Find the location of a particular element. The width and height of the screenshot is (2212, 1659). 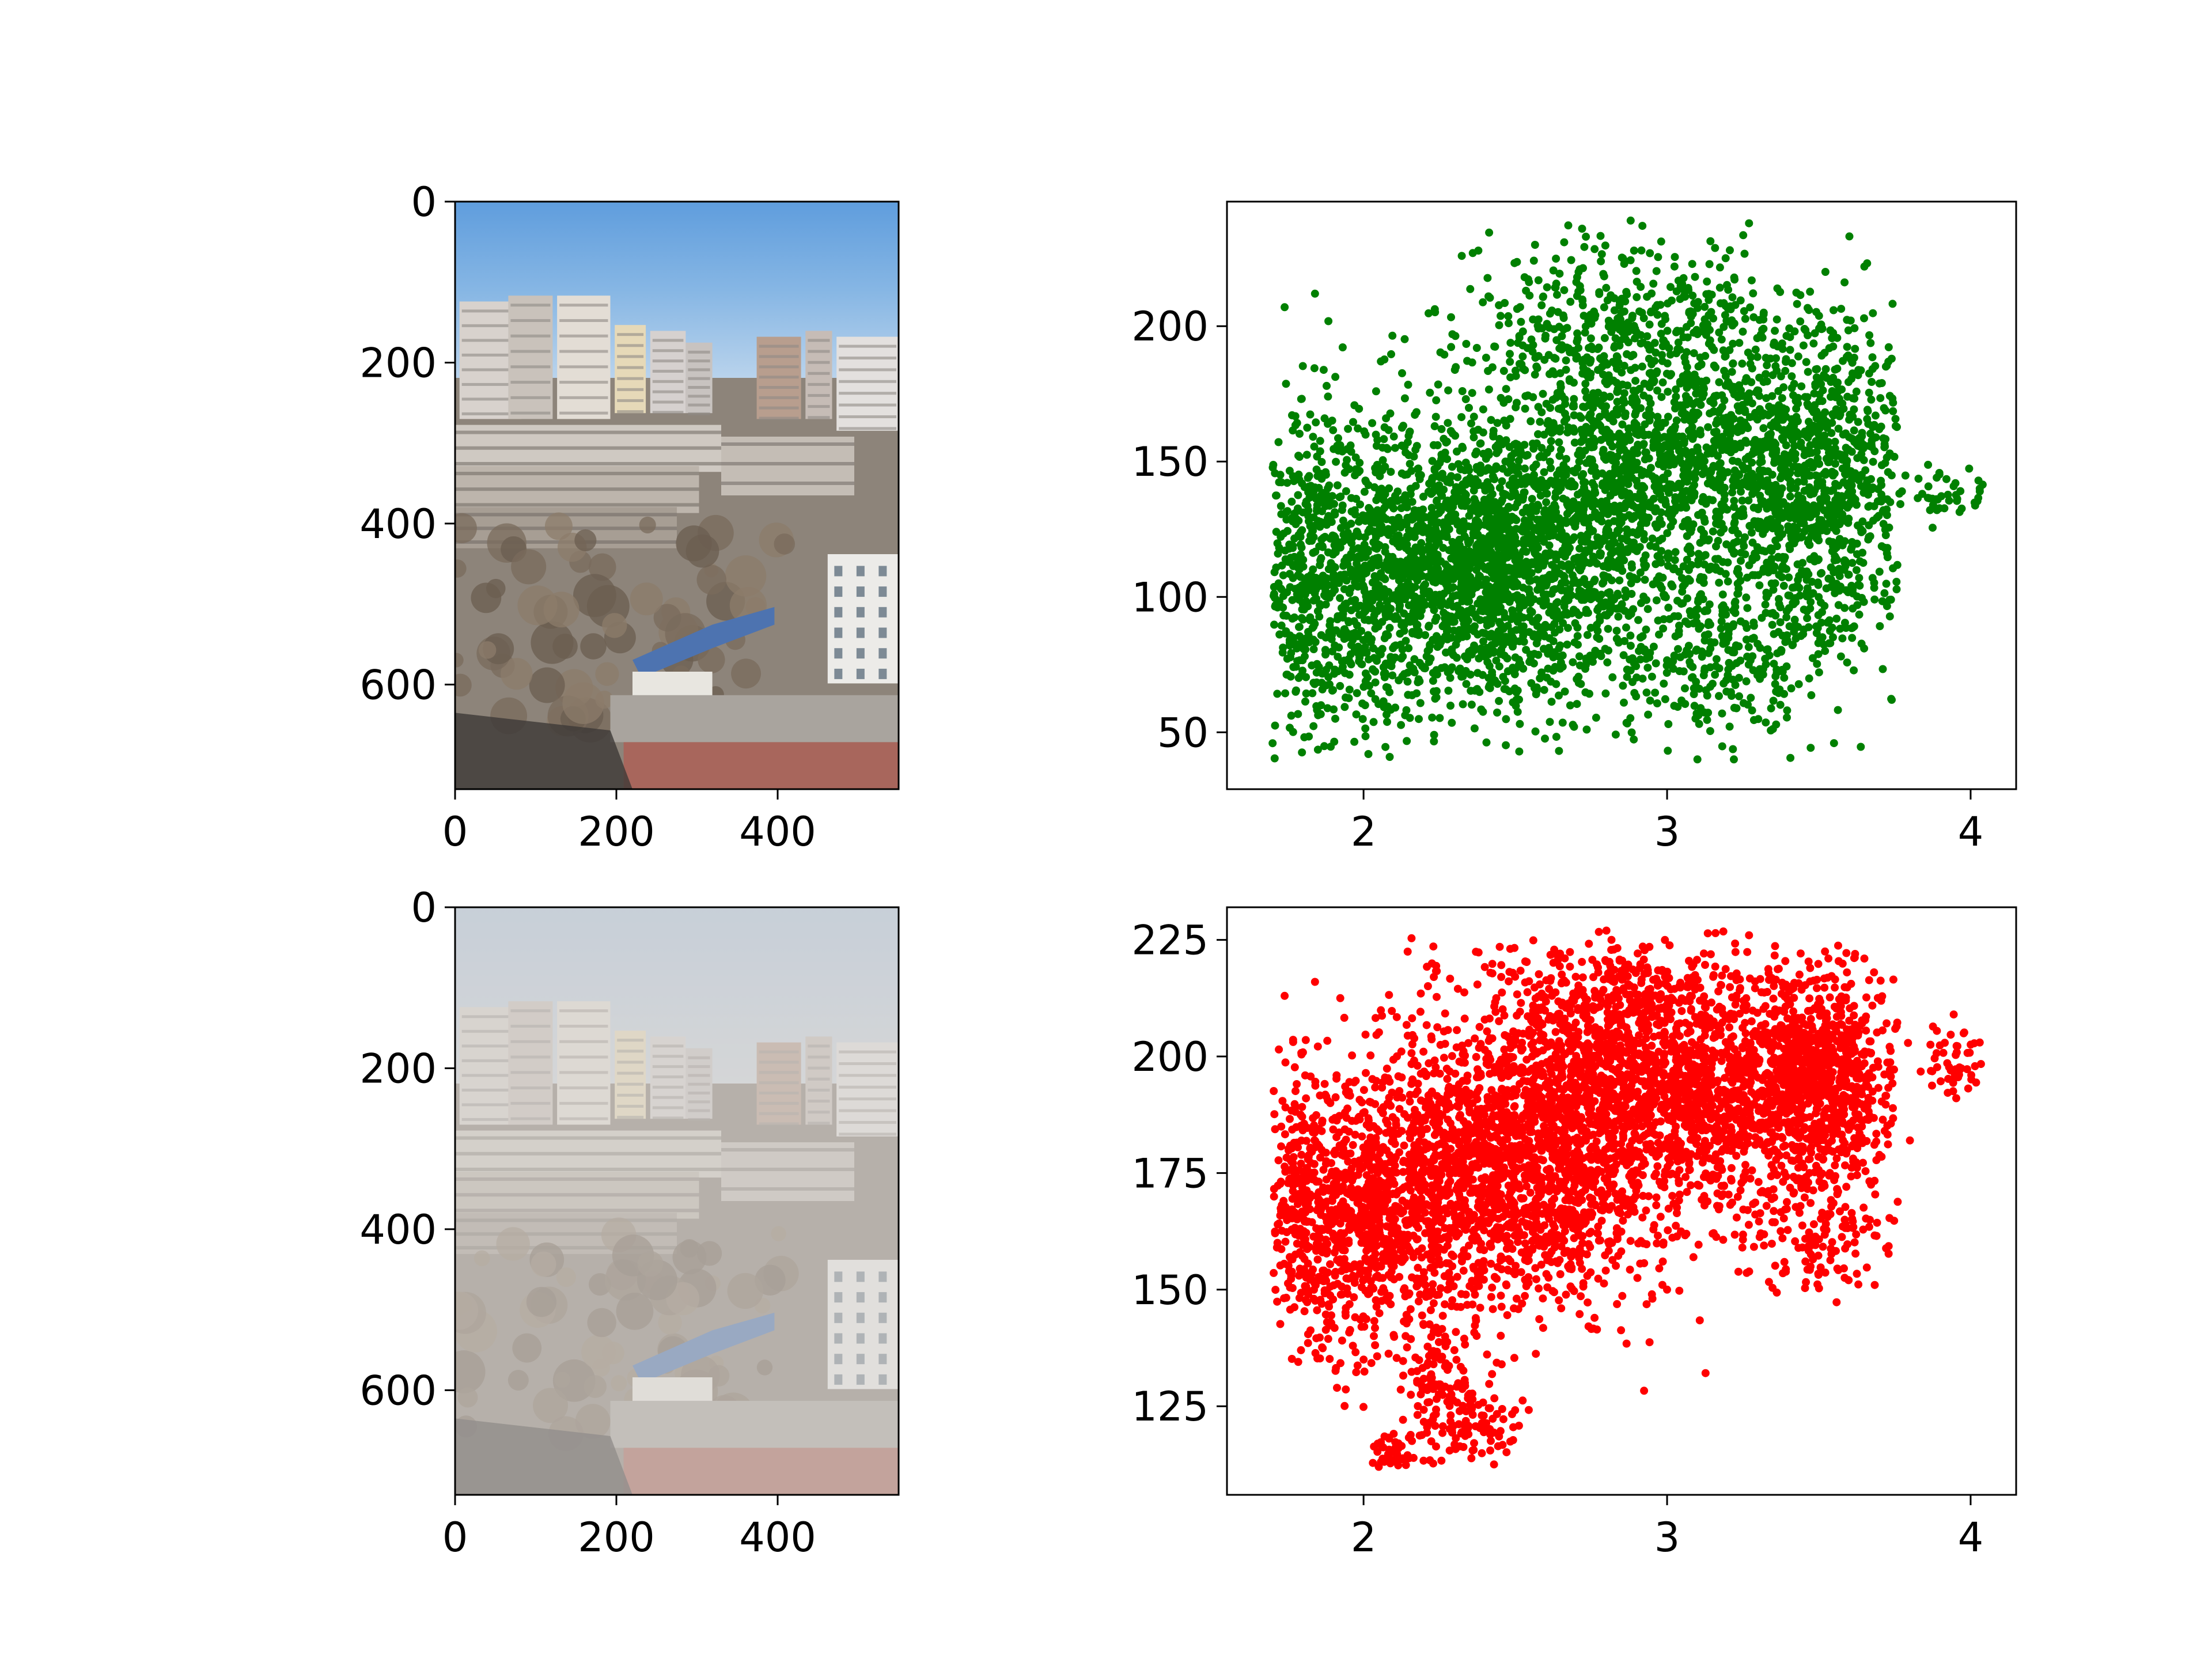

green-scatter-points is located at coordinates (1627, 490).